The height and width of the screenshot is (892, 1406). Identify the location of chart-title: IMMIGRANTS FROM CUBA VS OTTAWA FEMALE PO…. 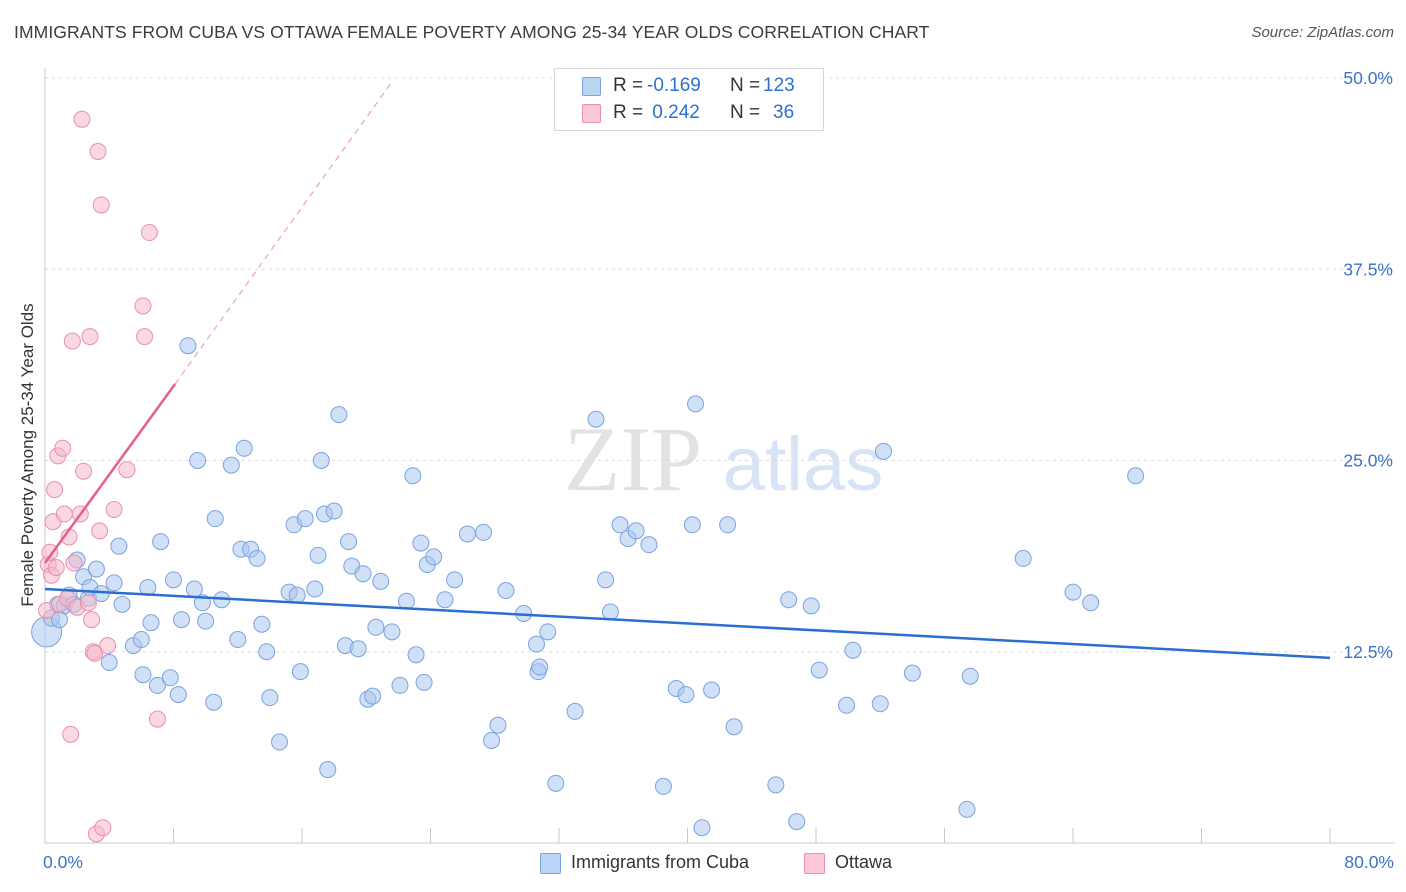
(472, 32).